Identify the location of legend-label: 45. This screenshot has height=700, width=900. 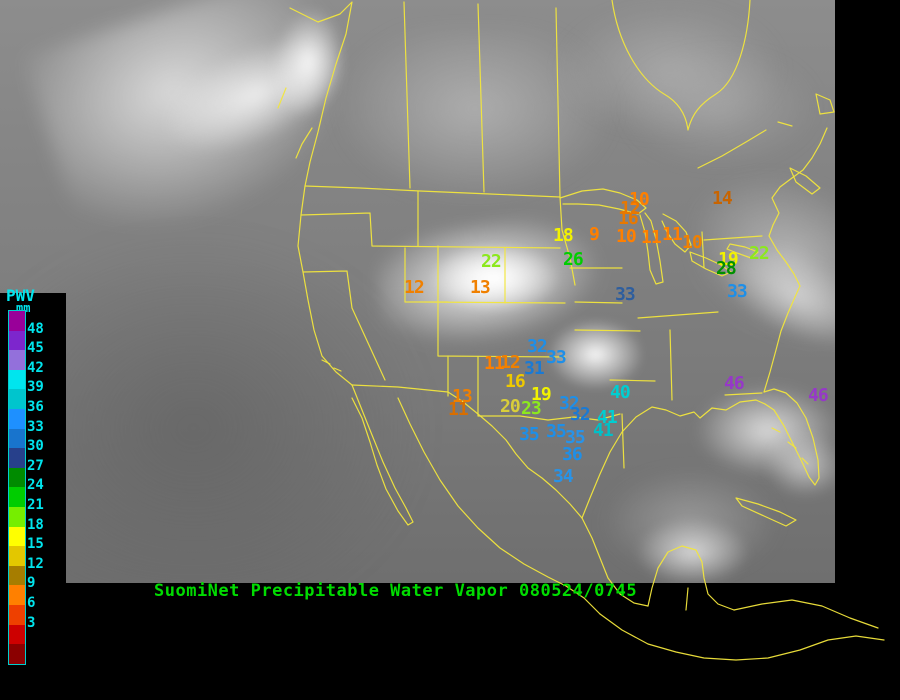
(35, 348).